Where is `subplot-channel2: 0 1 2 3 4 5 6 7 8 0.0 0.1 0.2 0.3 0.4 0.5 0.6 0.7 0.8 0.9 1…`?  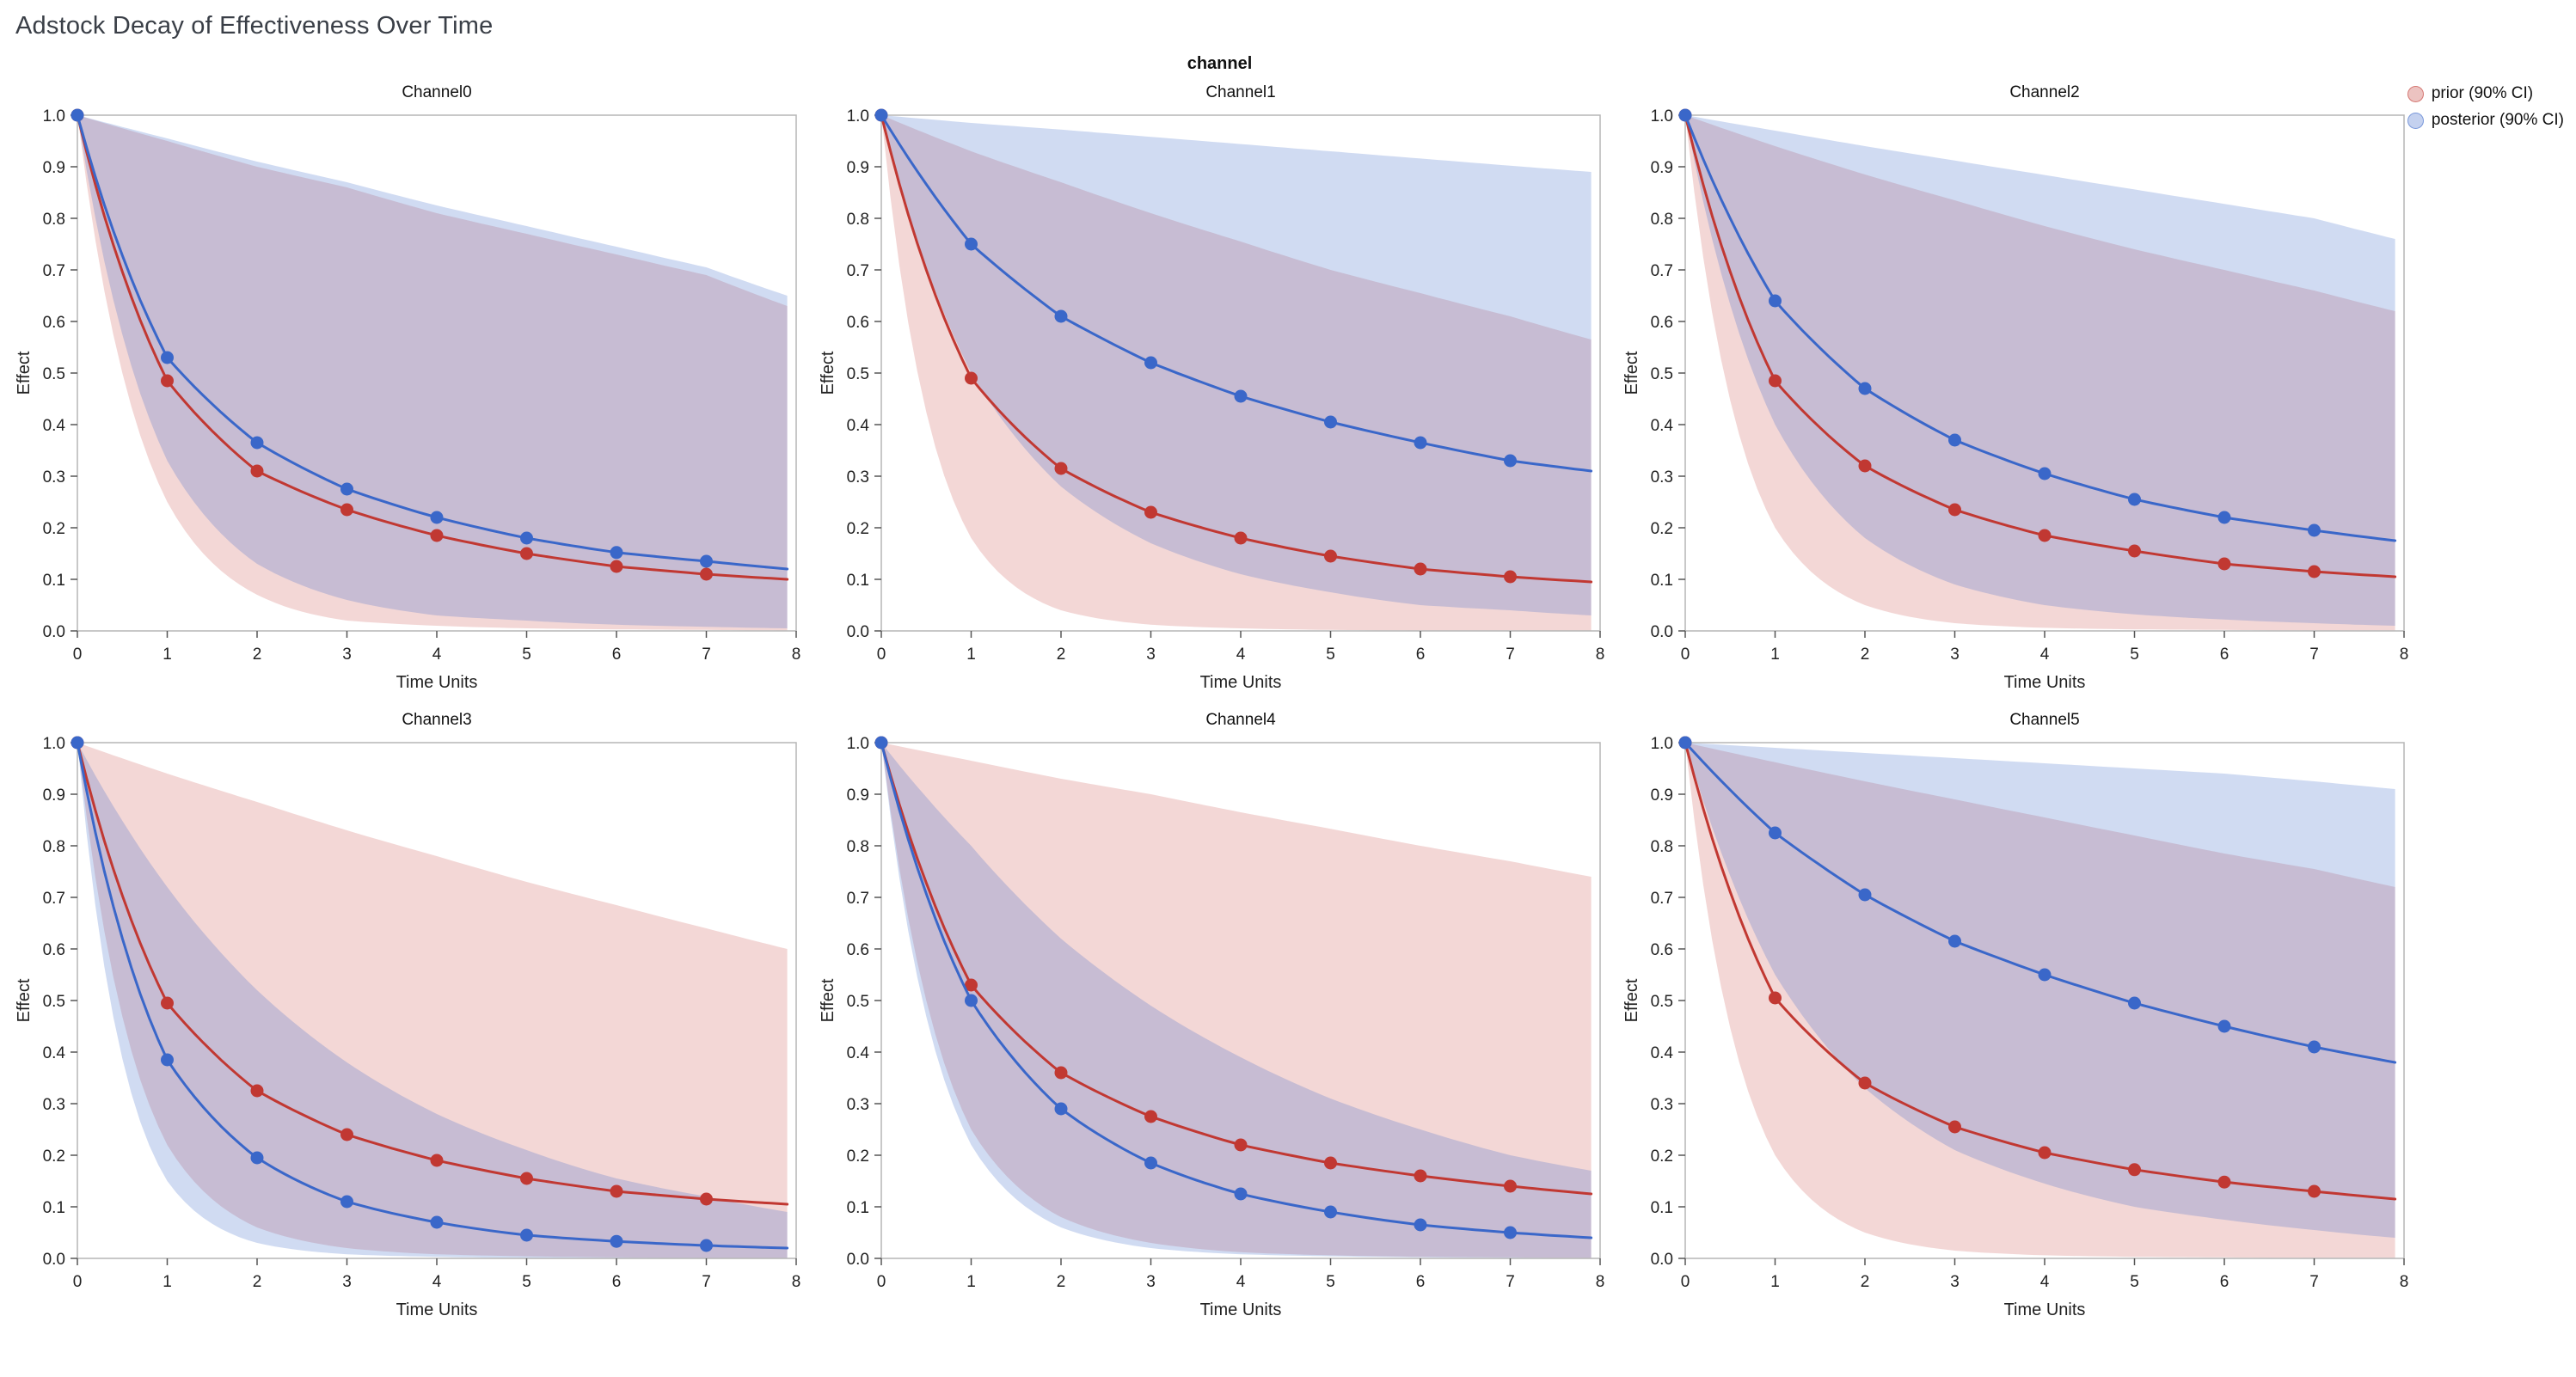
subplot-channel2: 0 1 2 3 4 5 6 7 8 0.0 0.1 0.2 0.3 0.4 0.5 0.6 0.7 0.8 0.9 1… is located at coordinates (2024, 390).